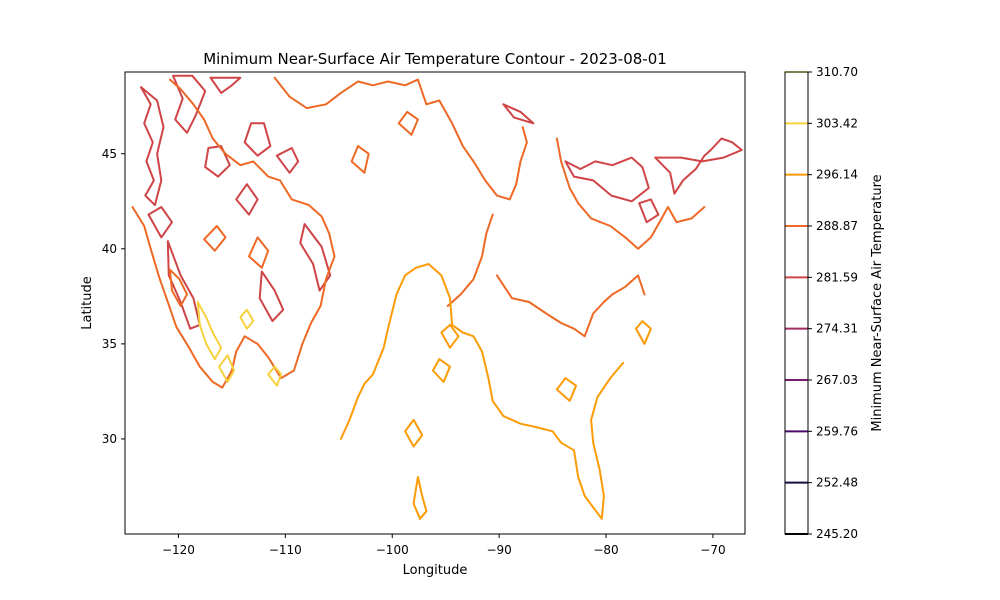  I want to click on colorbar-tick-label: 274.31, so click(837, 329).